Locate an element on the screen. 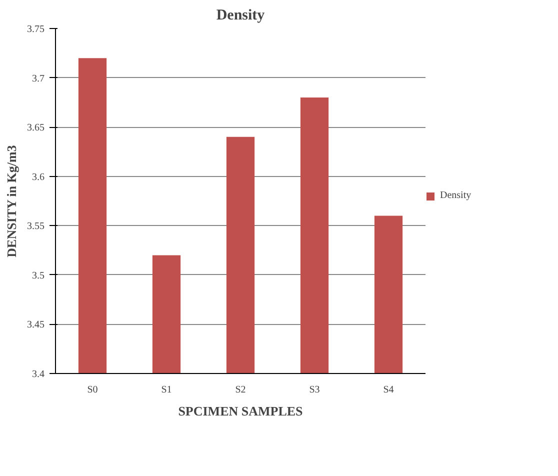 Image resolution: width=558 pixels, height=476 pixels. x-axis-title: SPCIMEN SAMPLES is located at coordinates (240, 411).